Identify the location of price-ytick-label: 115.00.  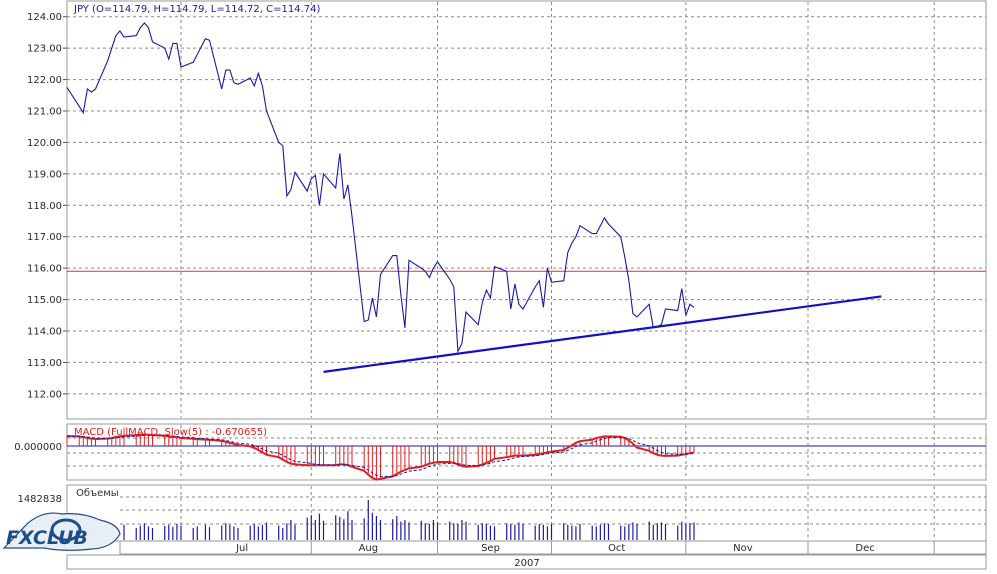
(44, 300).